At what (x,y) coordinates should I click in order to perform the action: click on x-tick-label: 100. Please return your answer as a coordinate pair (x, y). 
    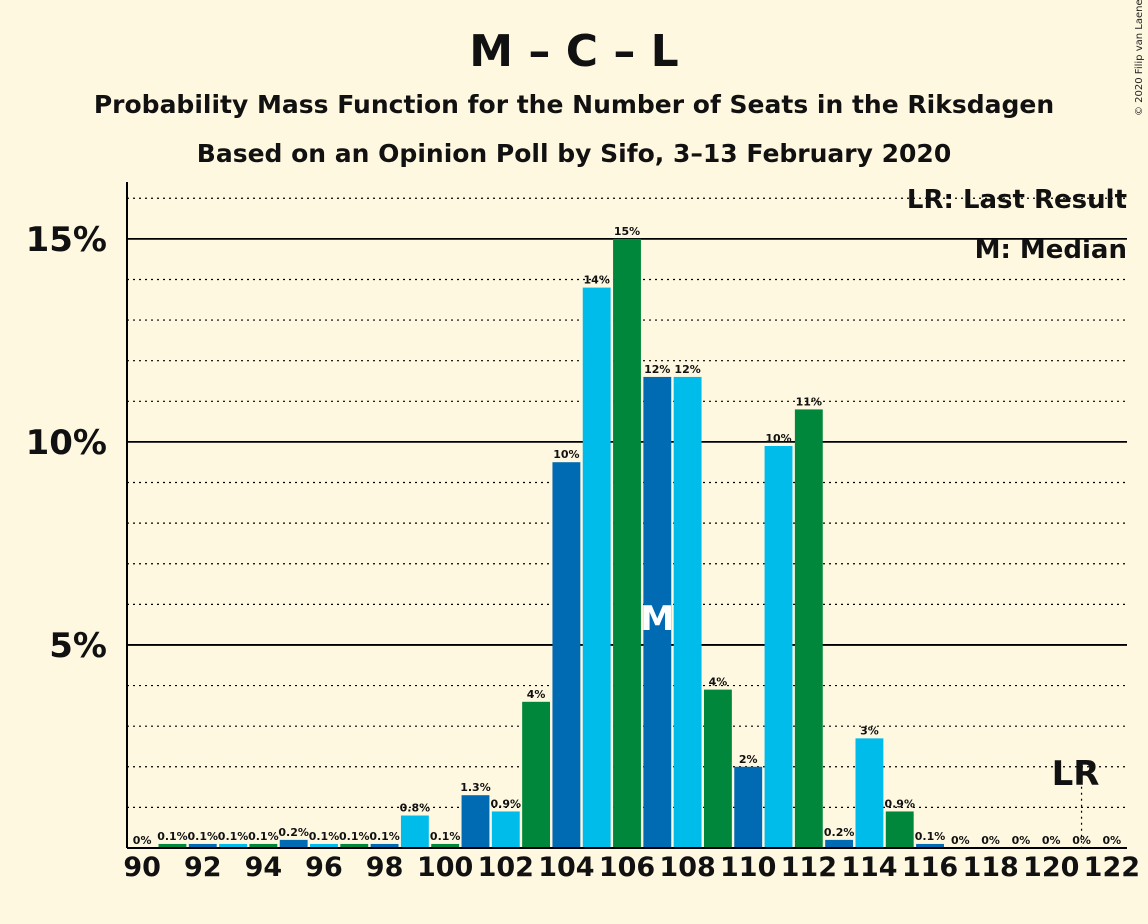
    Looking at the image, I should click on (445, 867).